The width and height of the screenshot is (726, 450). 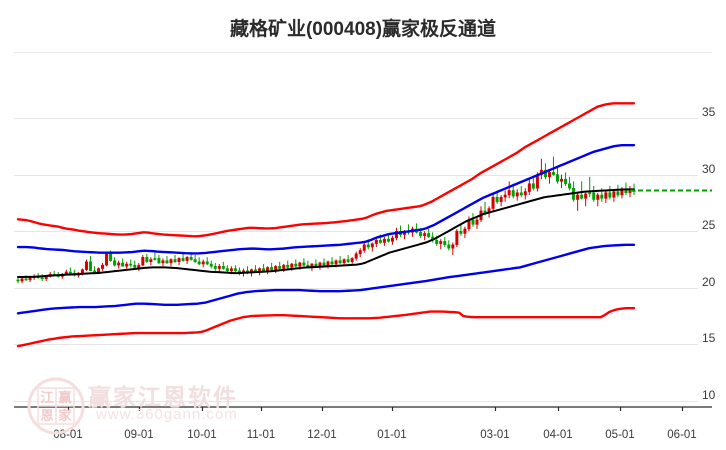 What do you see at coordinates (64, 397) in the screenshot?
I see `svg-text: 赢` at bounding box center [64, 397].